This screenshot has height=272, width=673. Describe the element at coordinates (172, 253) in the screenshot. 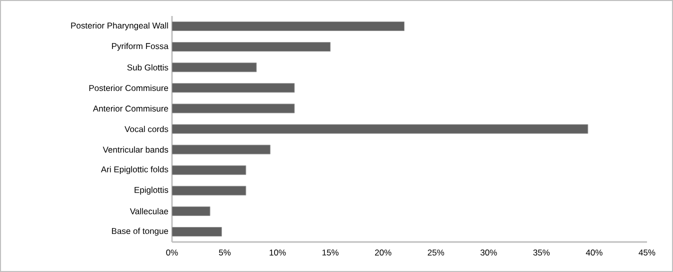

I see `x-tick-label: 0%` at that location.